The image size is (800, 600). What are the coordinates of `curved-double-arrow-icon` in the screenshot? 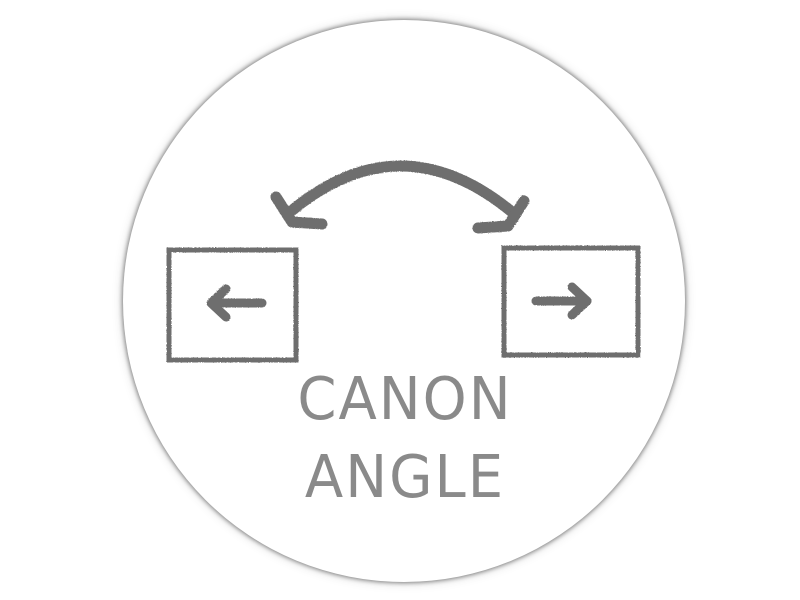 It's located at (400, 197).